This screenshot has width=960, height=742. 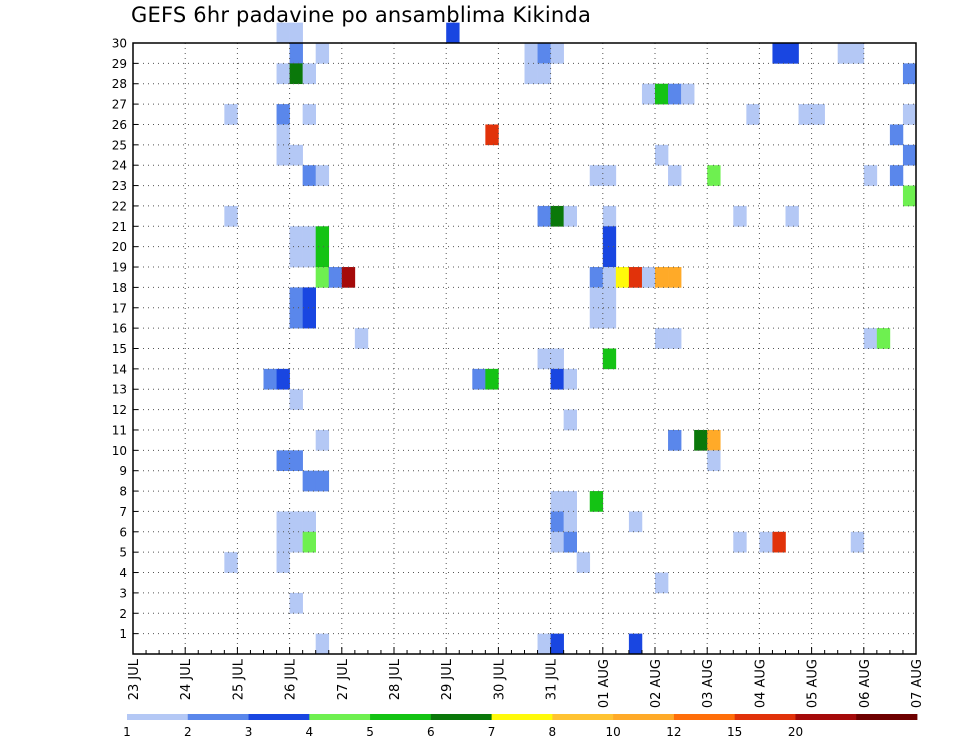 What do you see at coordinates (238, 679) in the screenshot?
I see `x-tick-label: 25 JUL` at bounding box center [238, 679].